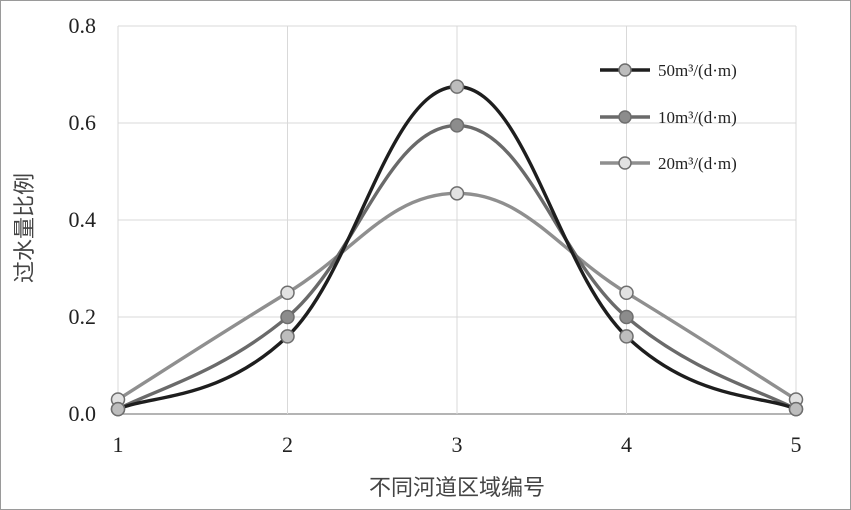 The image size is (851, 510). Describe the element at coordinates (697, 117) in the screenshot. I see `legend-label: 10m³/(d·m)` at that location.